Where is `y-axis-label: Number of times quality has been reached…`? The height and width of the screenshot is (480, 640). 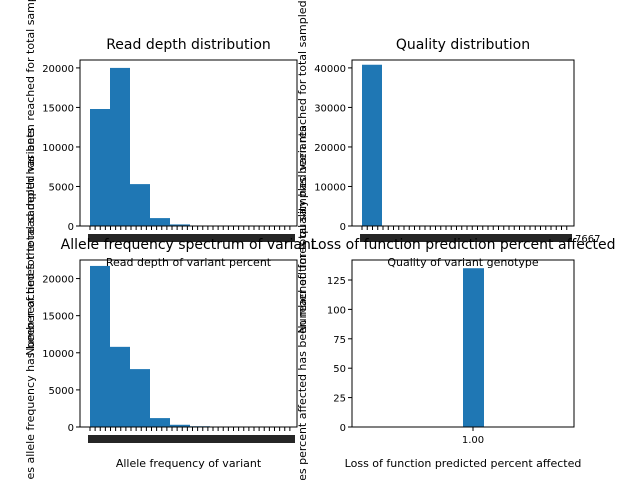
y-axis-label: Number of times quality has been reached… is located at coordinates (302, 167).